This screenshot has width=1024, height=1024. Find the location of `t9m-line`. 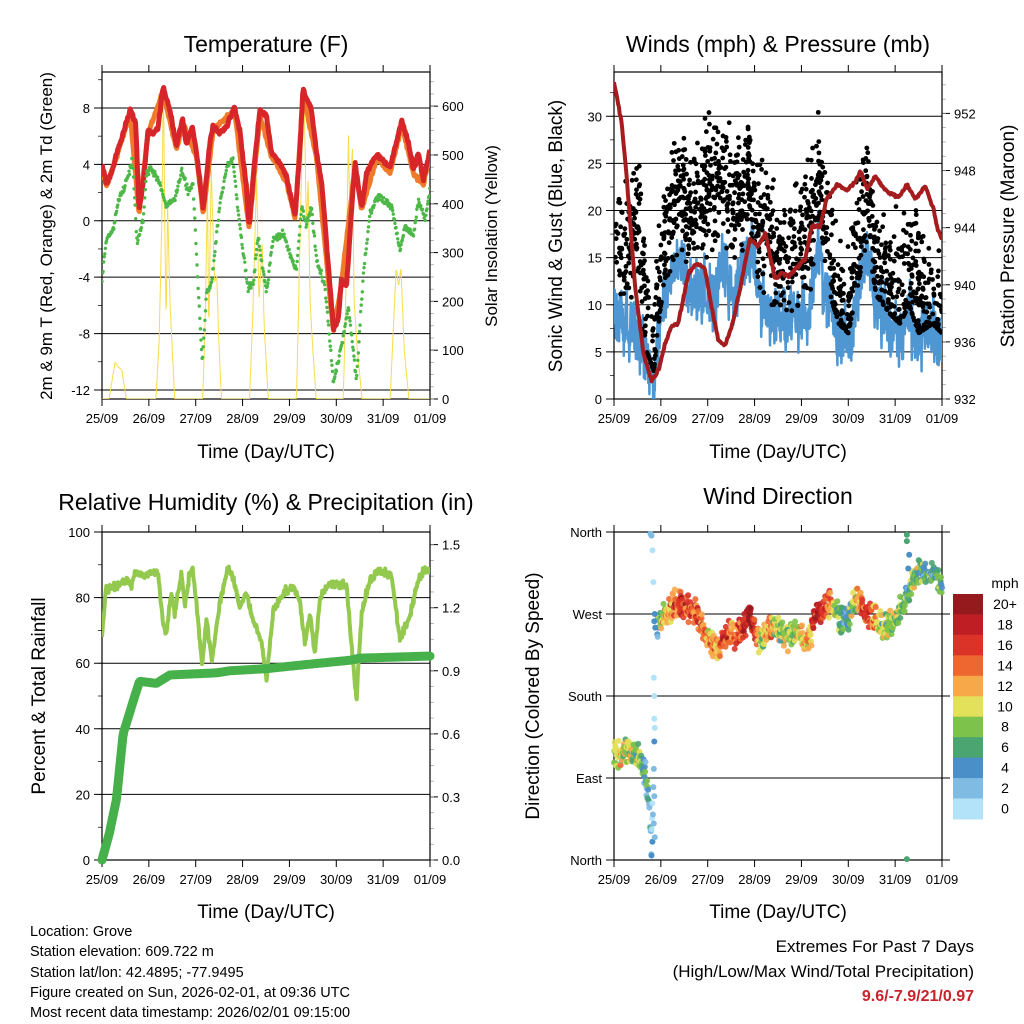

t9m-line is located at coordinates (266, 211).